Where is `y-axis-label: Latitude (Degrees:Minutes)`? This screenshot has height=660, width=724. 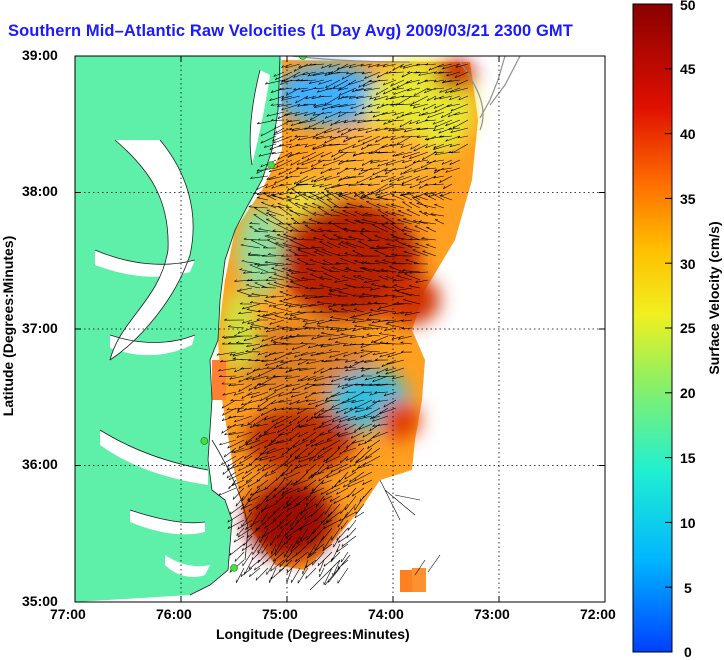 y-axis-label: Latitude (Degrees:Minutes) is located at coordinates (8, 326).